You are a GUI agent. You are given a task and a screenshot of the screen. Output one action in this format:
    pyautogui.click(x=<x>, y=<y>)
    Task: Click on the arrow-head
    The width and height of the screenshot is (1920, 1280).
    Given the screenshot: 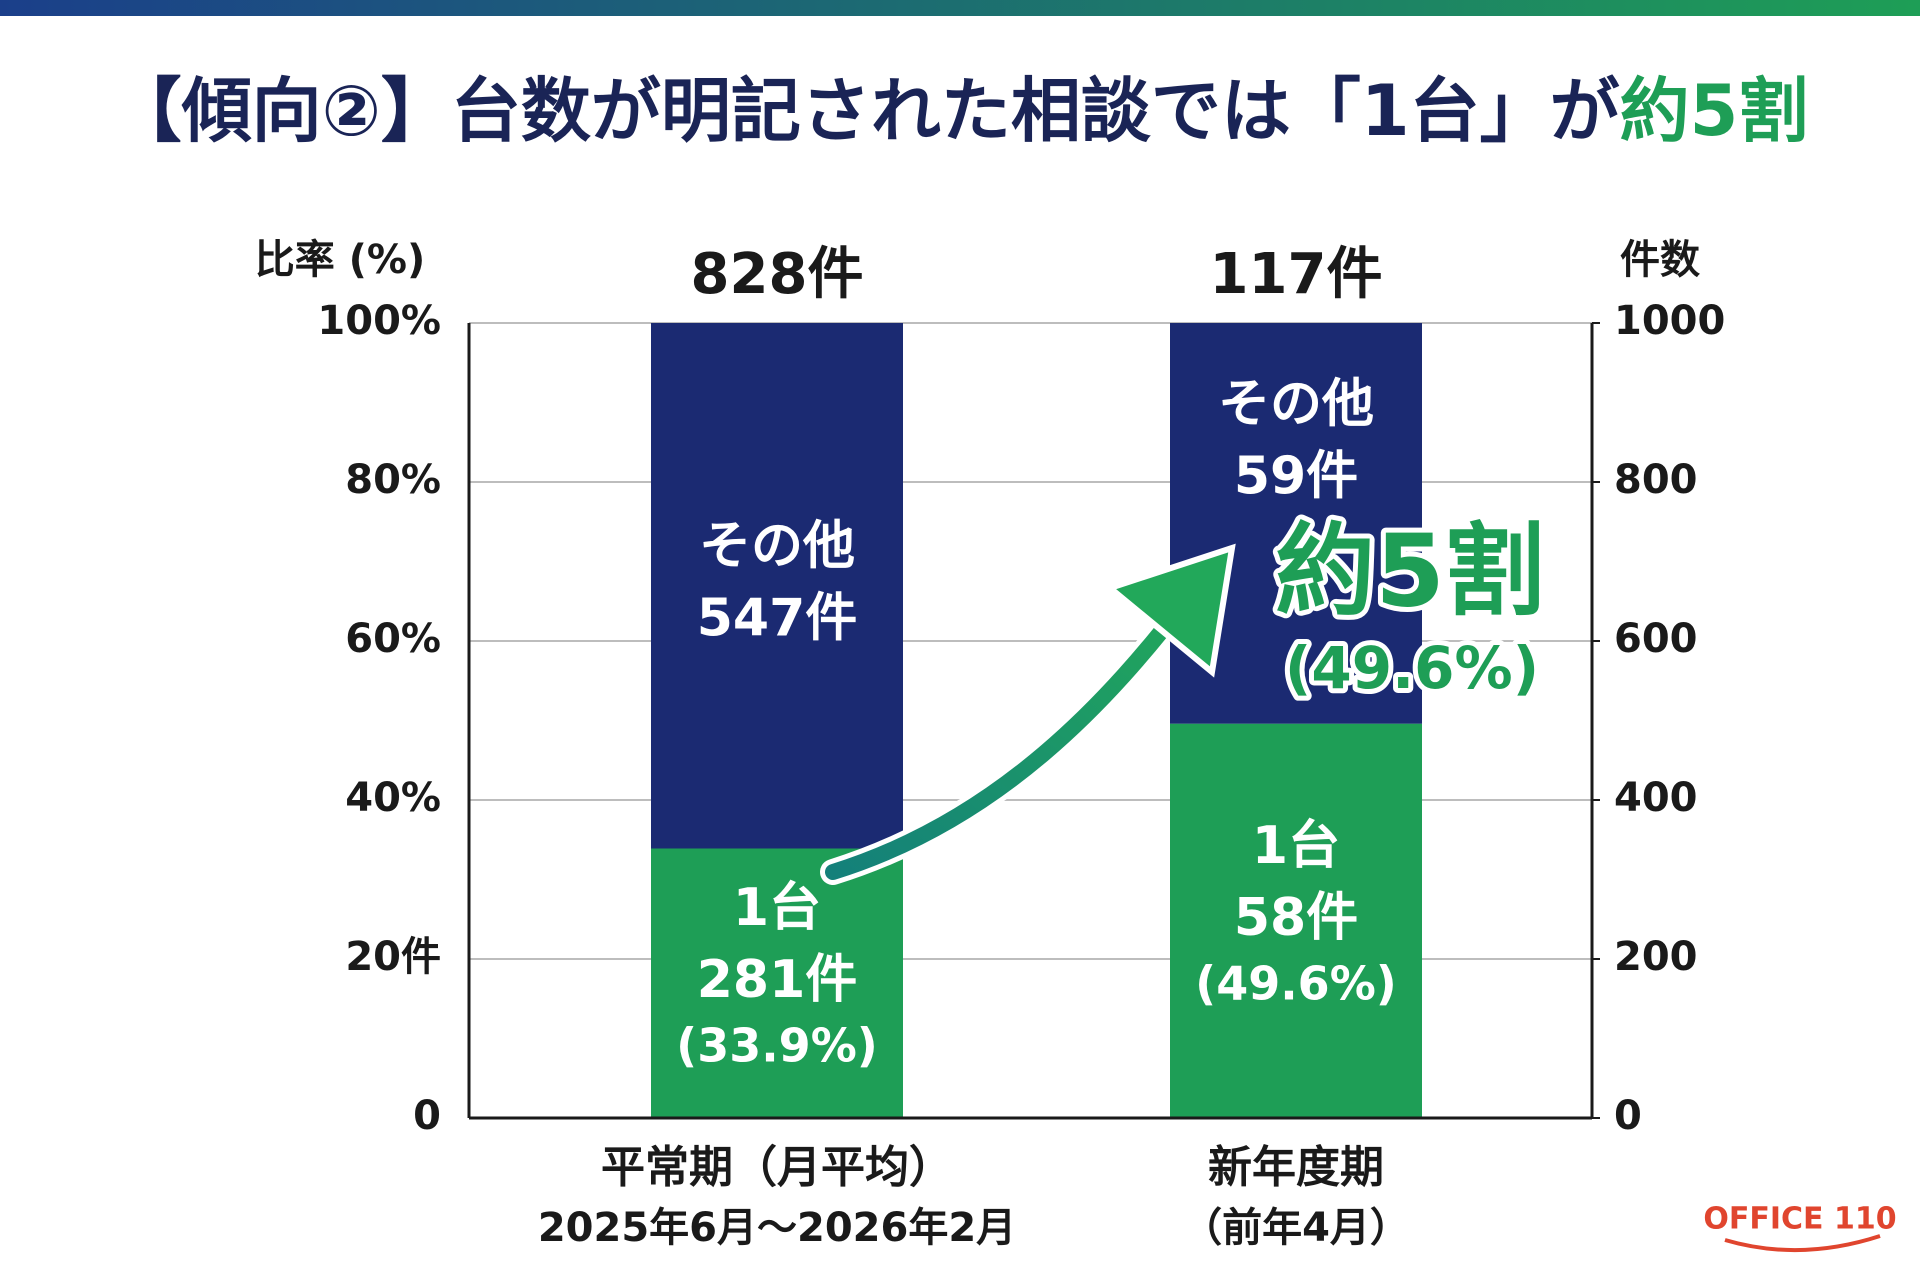 What is the action you would take?
    pyautogui.click(x=1169, y=610)
    